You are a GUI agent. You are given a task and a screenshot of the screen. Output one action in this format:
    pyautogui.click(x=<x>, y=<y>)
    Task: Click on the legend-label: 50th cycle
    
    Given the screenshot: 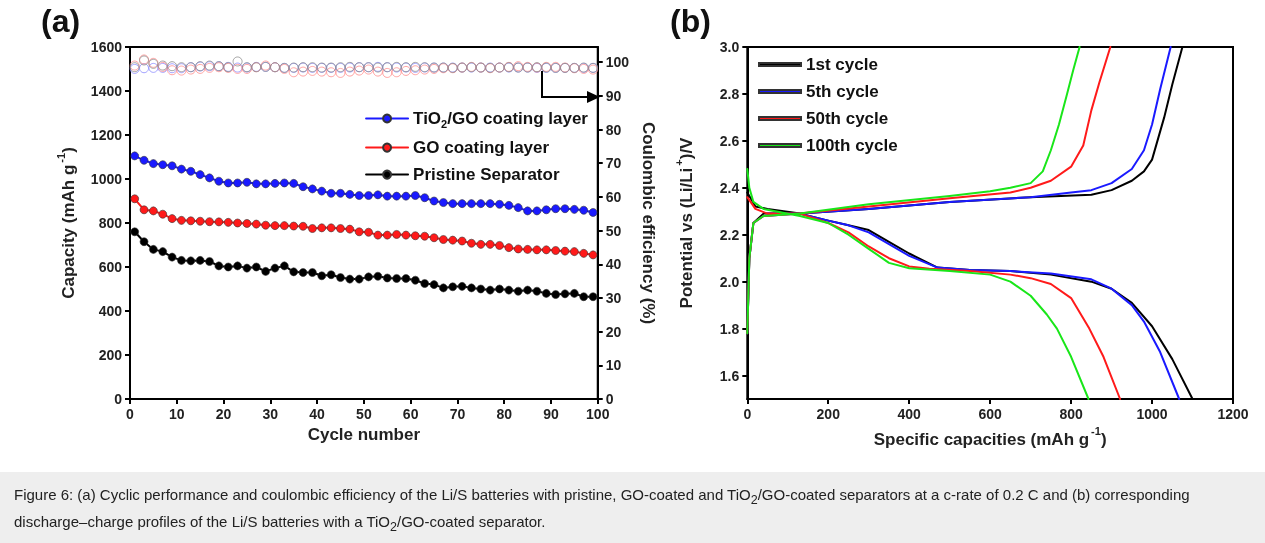 What is the action you would take?
    pyautogui.click(x=847, y=118)
    